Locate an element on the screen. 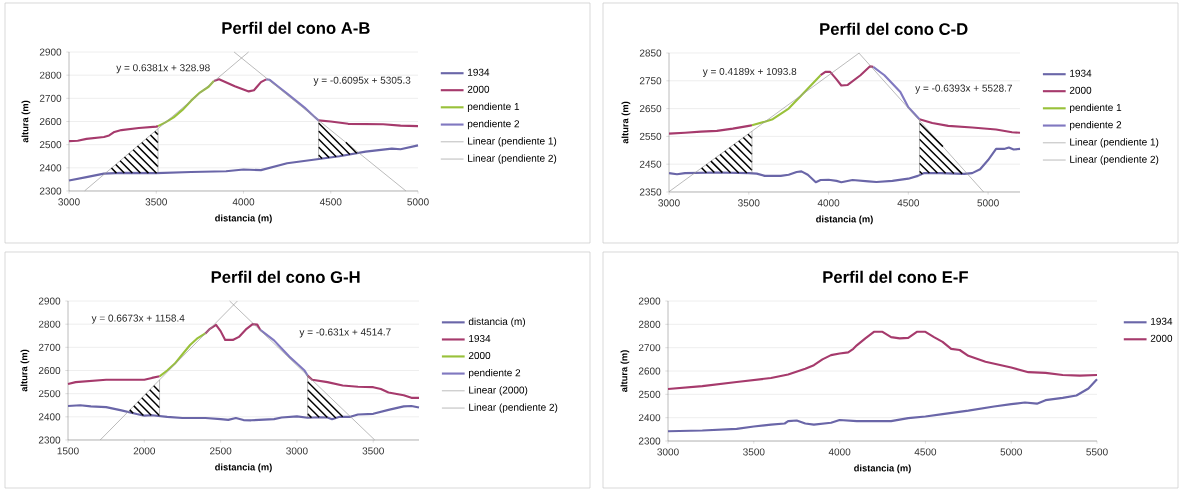 The height and width of the screenshot is (489, 1180). y-tick-label: 2450 is located at coordinates (650, 164).